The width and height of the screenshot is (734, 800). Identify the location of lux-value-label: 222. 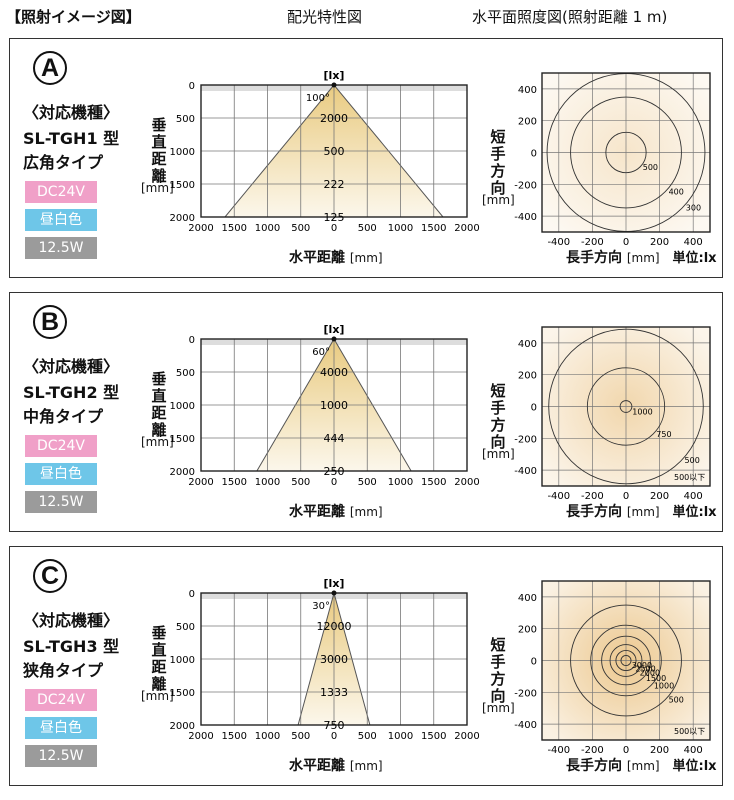
(334, 184).